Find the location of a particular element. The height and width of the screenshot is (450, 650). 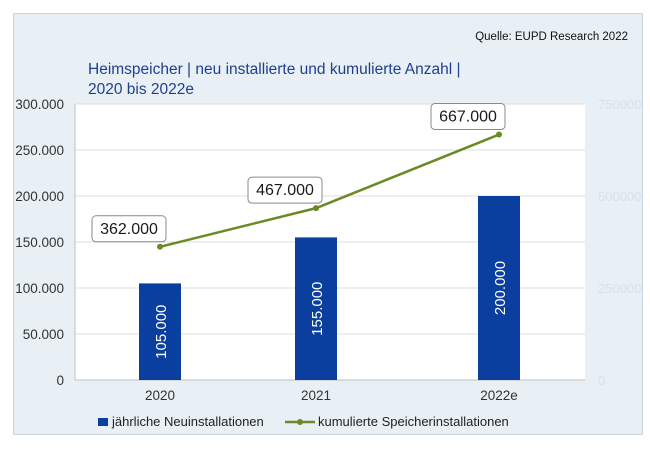

line-value-label: 667.000 is located at coordinates (468, 117).